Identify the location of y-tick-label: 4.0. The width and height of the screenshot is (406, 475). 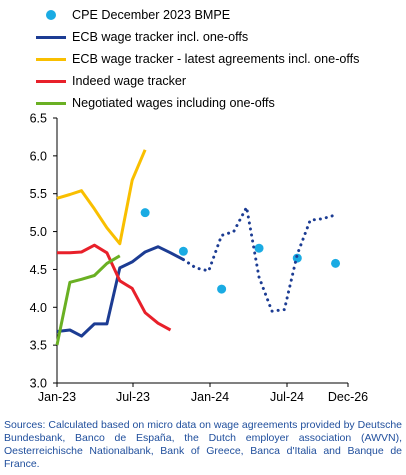
(38, 308).